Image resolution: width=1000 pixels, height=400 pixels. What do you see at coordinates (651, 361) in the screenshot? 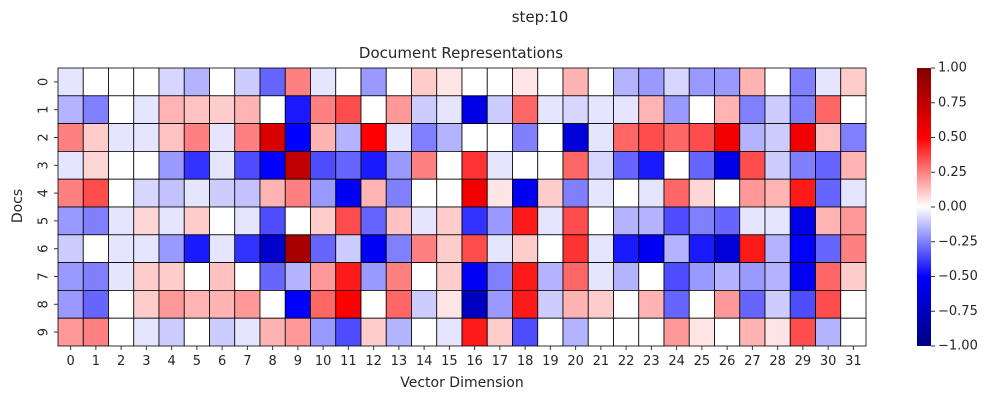
I see `x-tick-label: 23` at bounding box center [651, 361].